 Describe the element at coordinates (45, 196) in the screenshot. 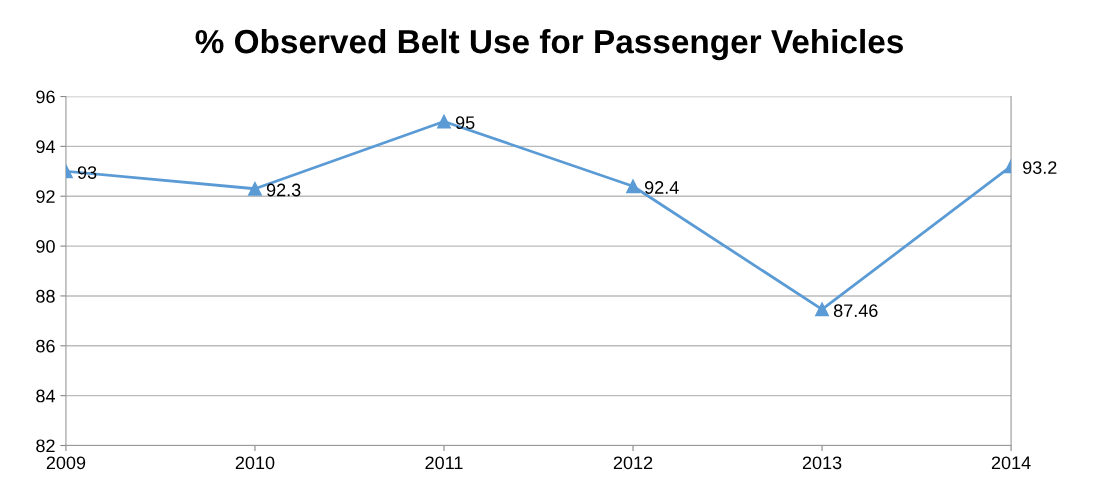

I see `y-tick-label: 92` at that location.